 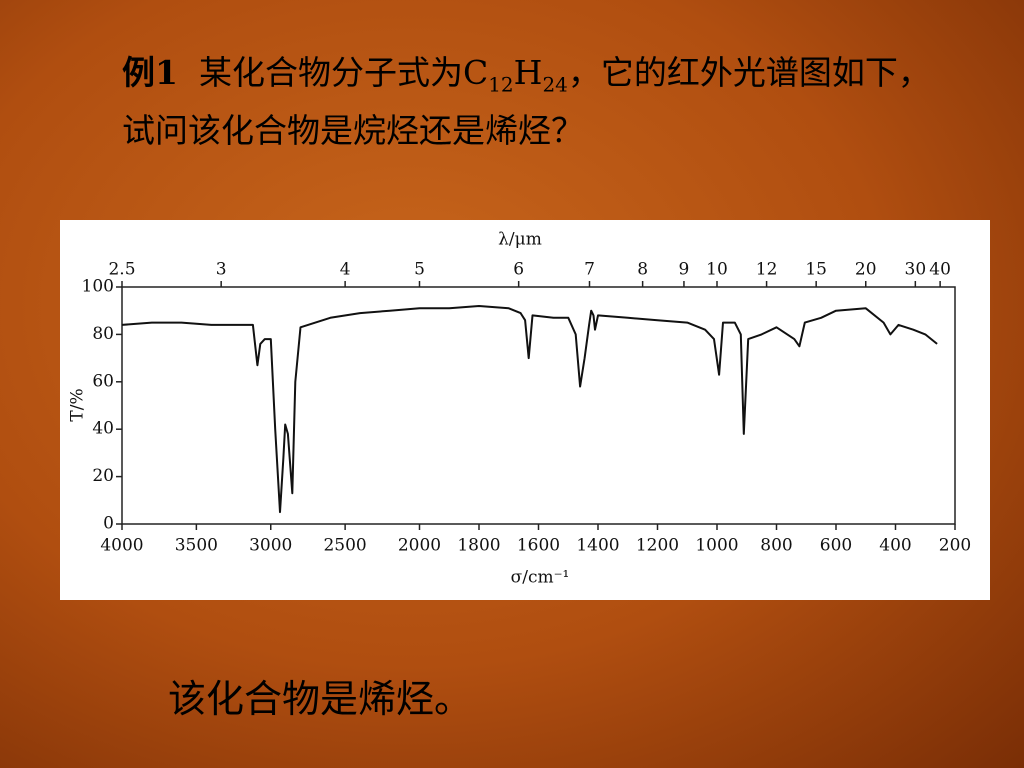 What do you see at coordinates (597, 546) in the screenshot?
I see `x-tick-label: 1400` at bounding box center [597, 546].